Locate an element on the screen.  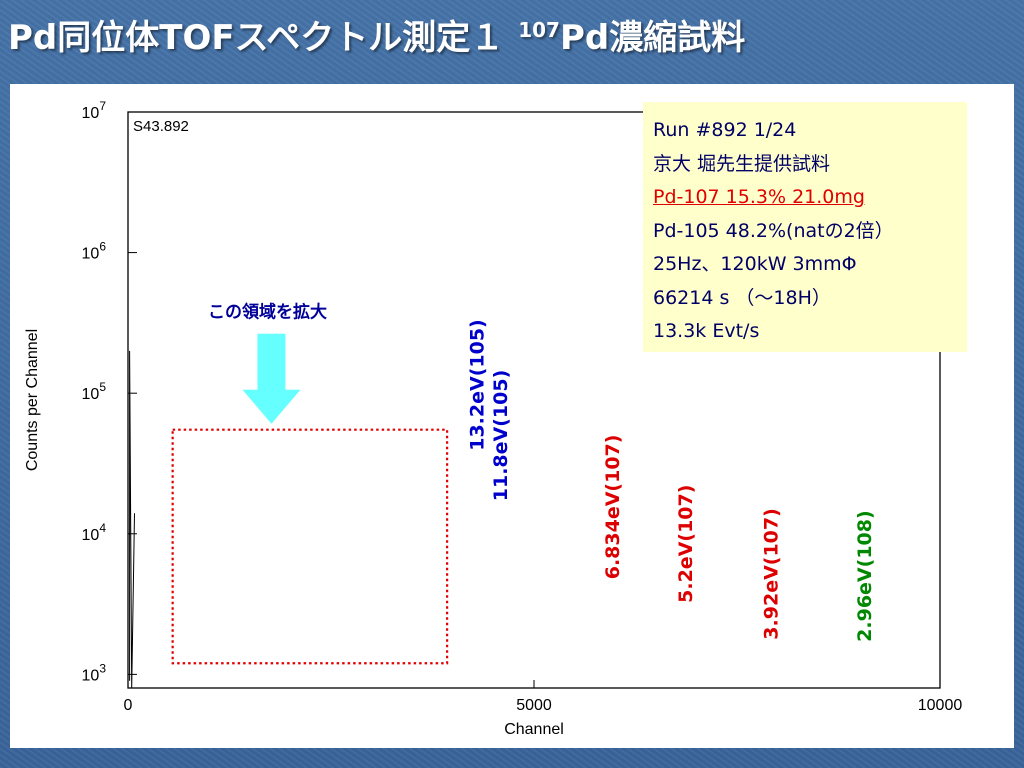
y-tick-label: 10⁵ is located at coordinates (94, 391).